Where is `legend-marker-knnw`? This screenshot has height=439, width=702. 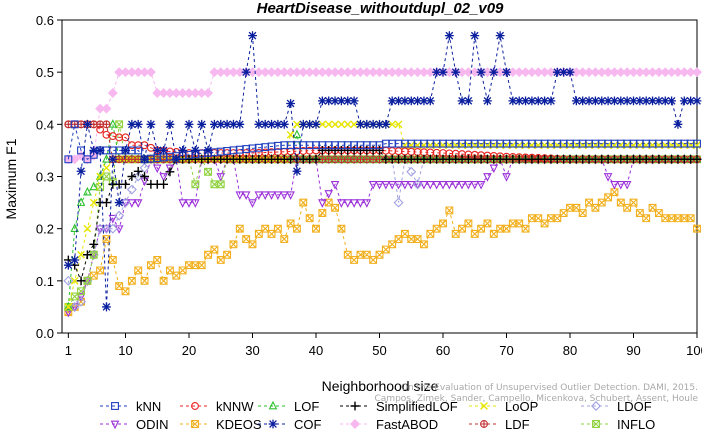
legend-marker-knnw is located at coordinates (195, 406).